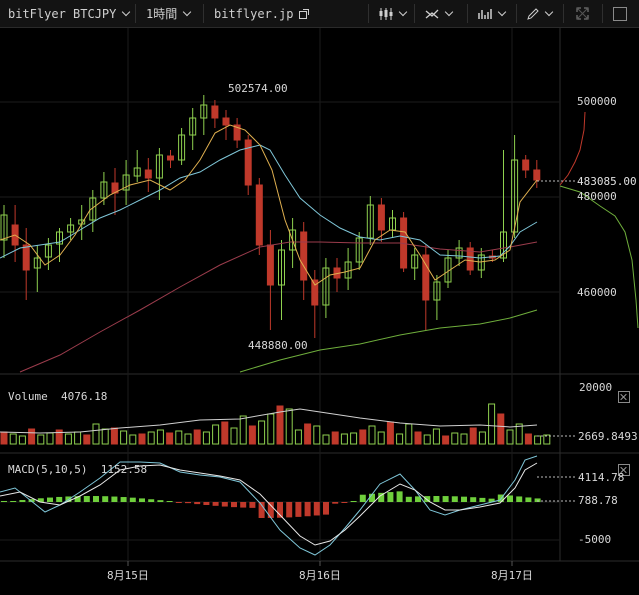 This screenshot has height=595, width=639. What do you see at coordinates (607, 181) in the screenshot?
I see `current-price-label: 483085.00` at bounding box center [607, 181].